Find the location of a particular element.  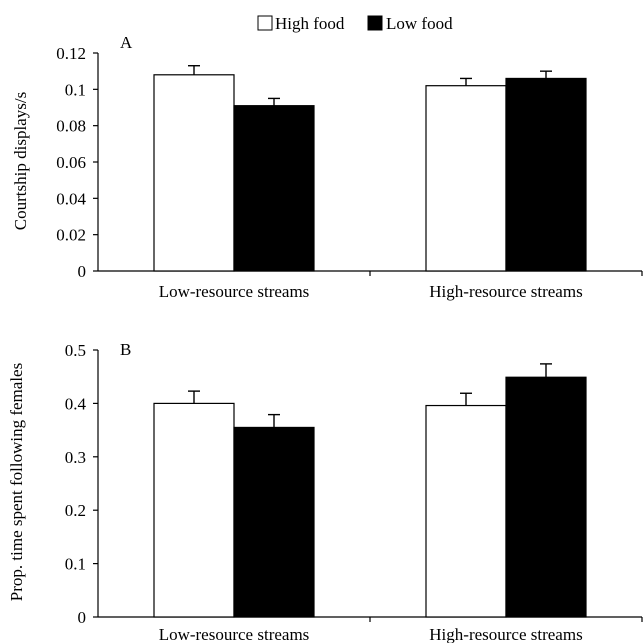

legend-label-high-food: High food is located at coordinates (310, 23).